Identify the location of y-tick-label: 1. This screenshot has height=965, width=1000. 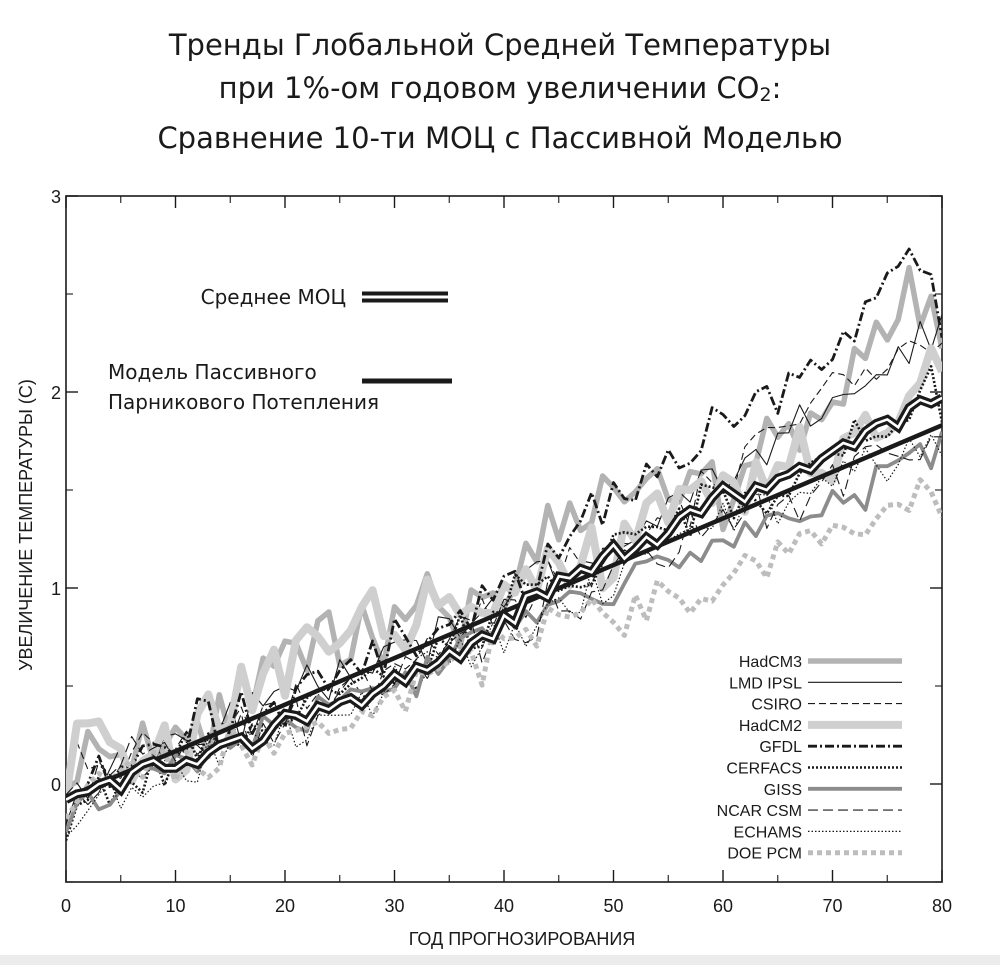
(56, 589).